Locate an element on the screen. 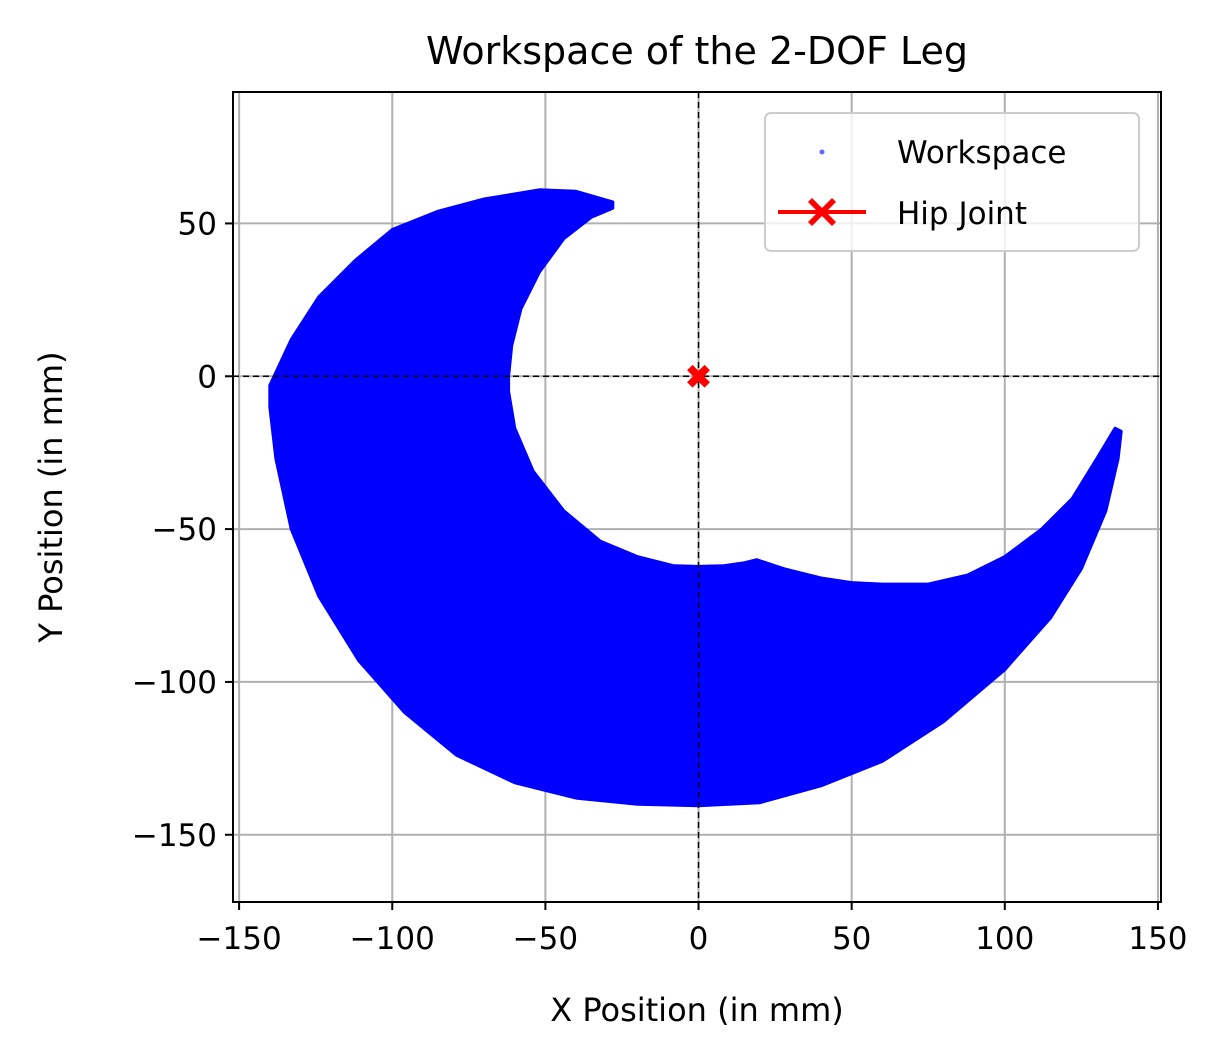 The image size is (1226, 1061). x-tick-label: −100 is located at coordinates (392, 939).